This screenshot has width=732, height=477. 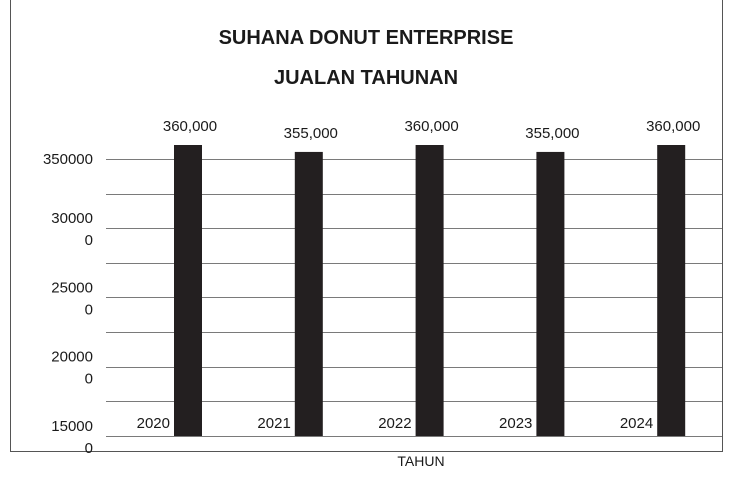 I want to click on y-tick-label: 30000 0, so click(x=72, y=229).